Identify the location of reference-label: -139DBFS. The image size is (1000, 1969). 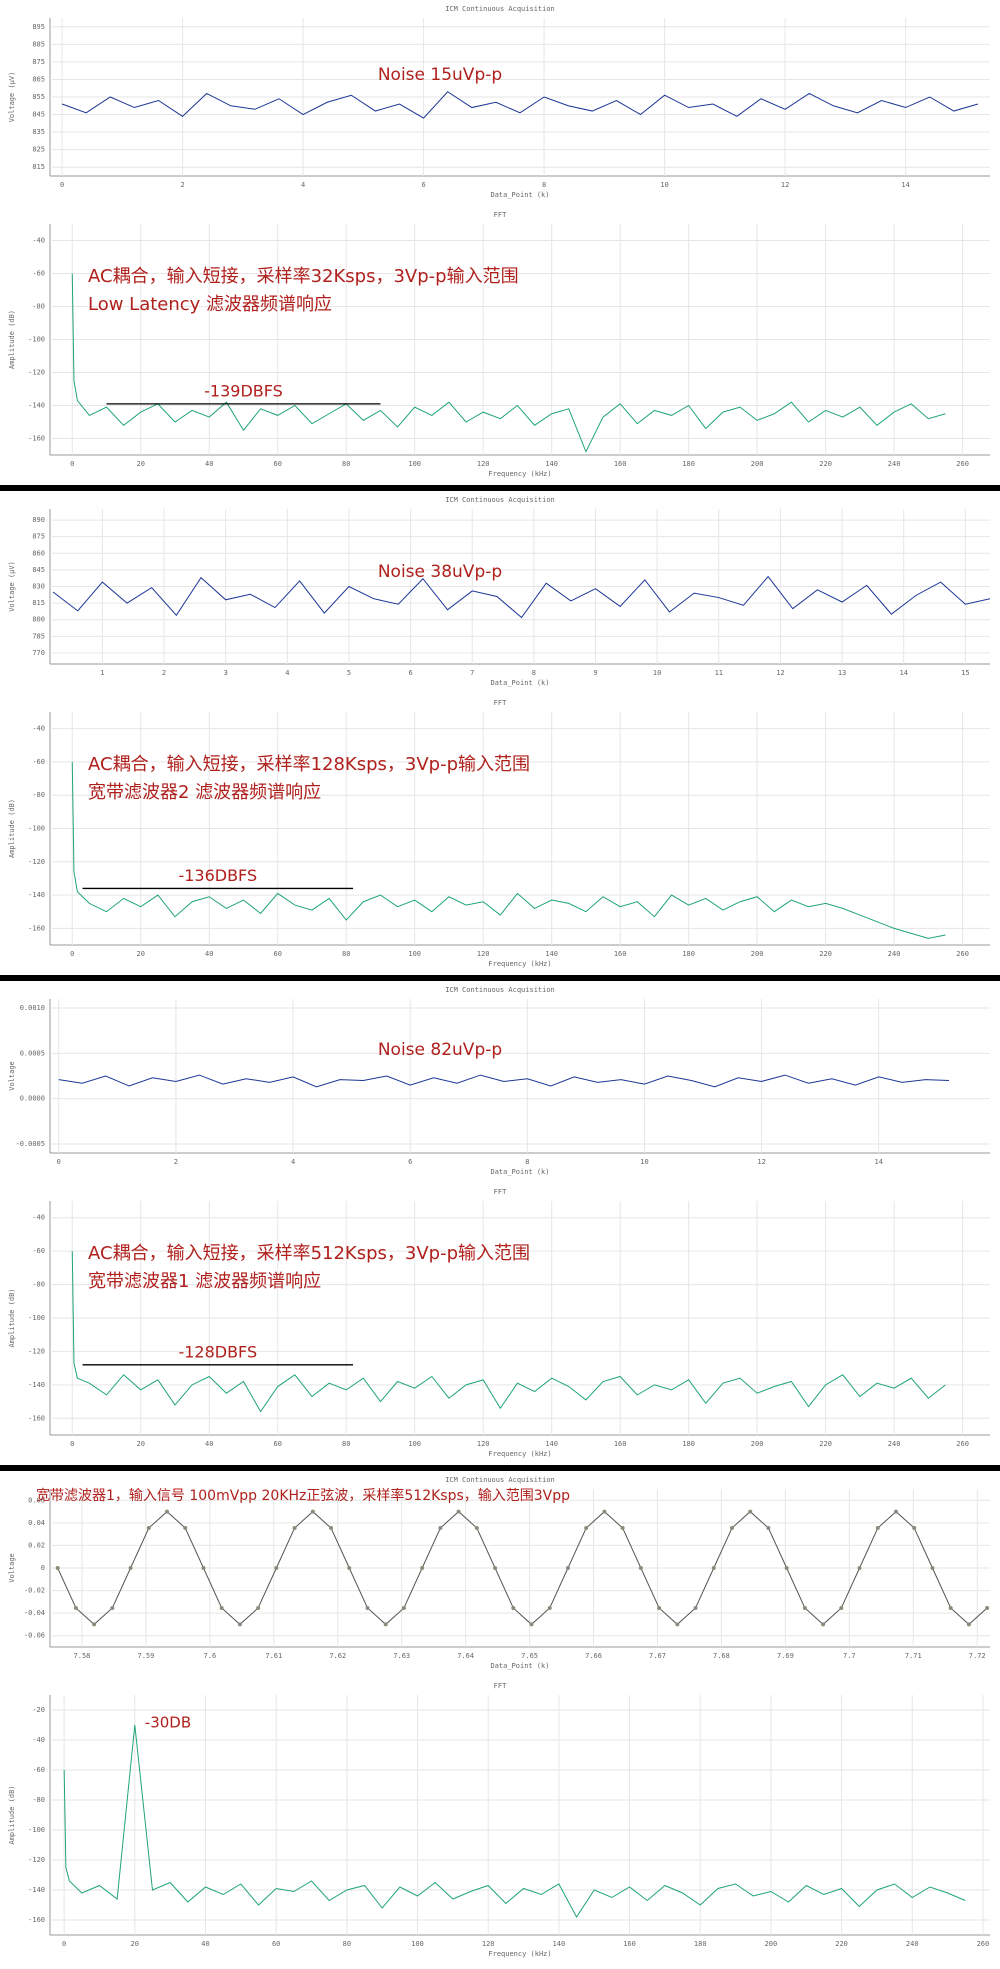
(243, 390).